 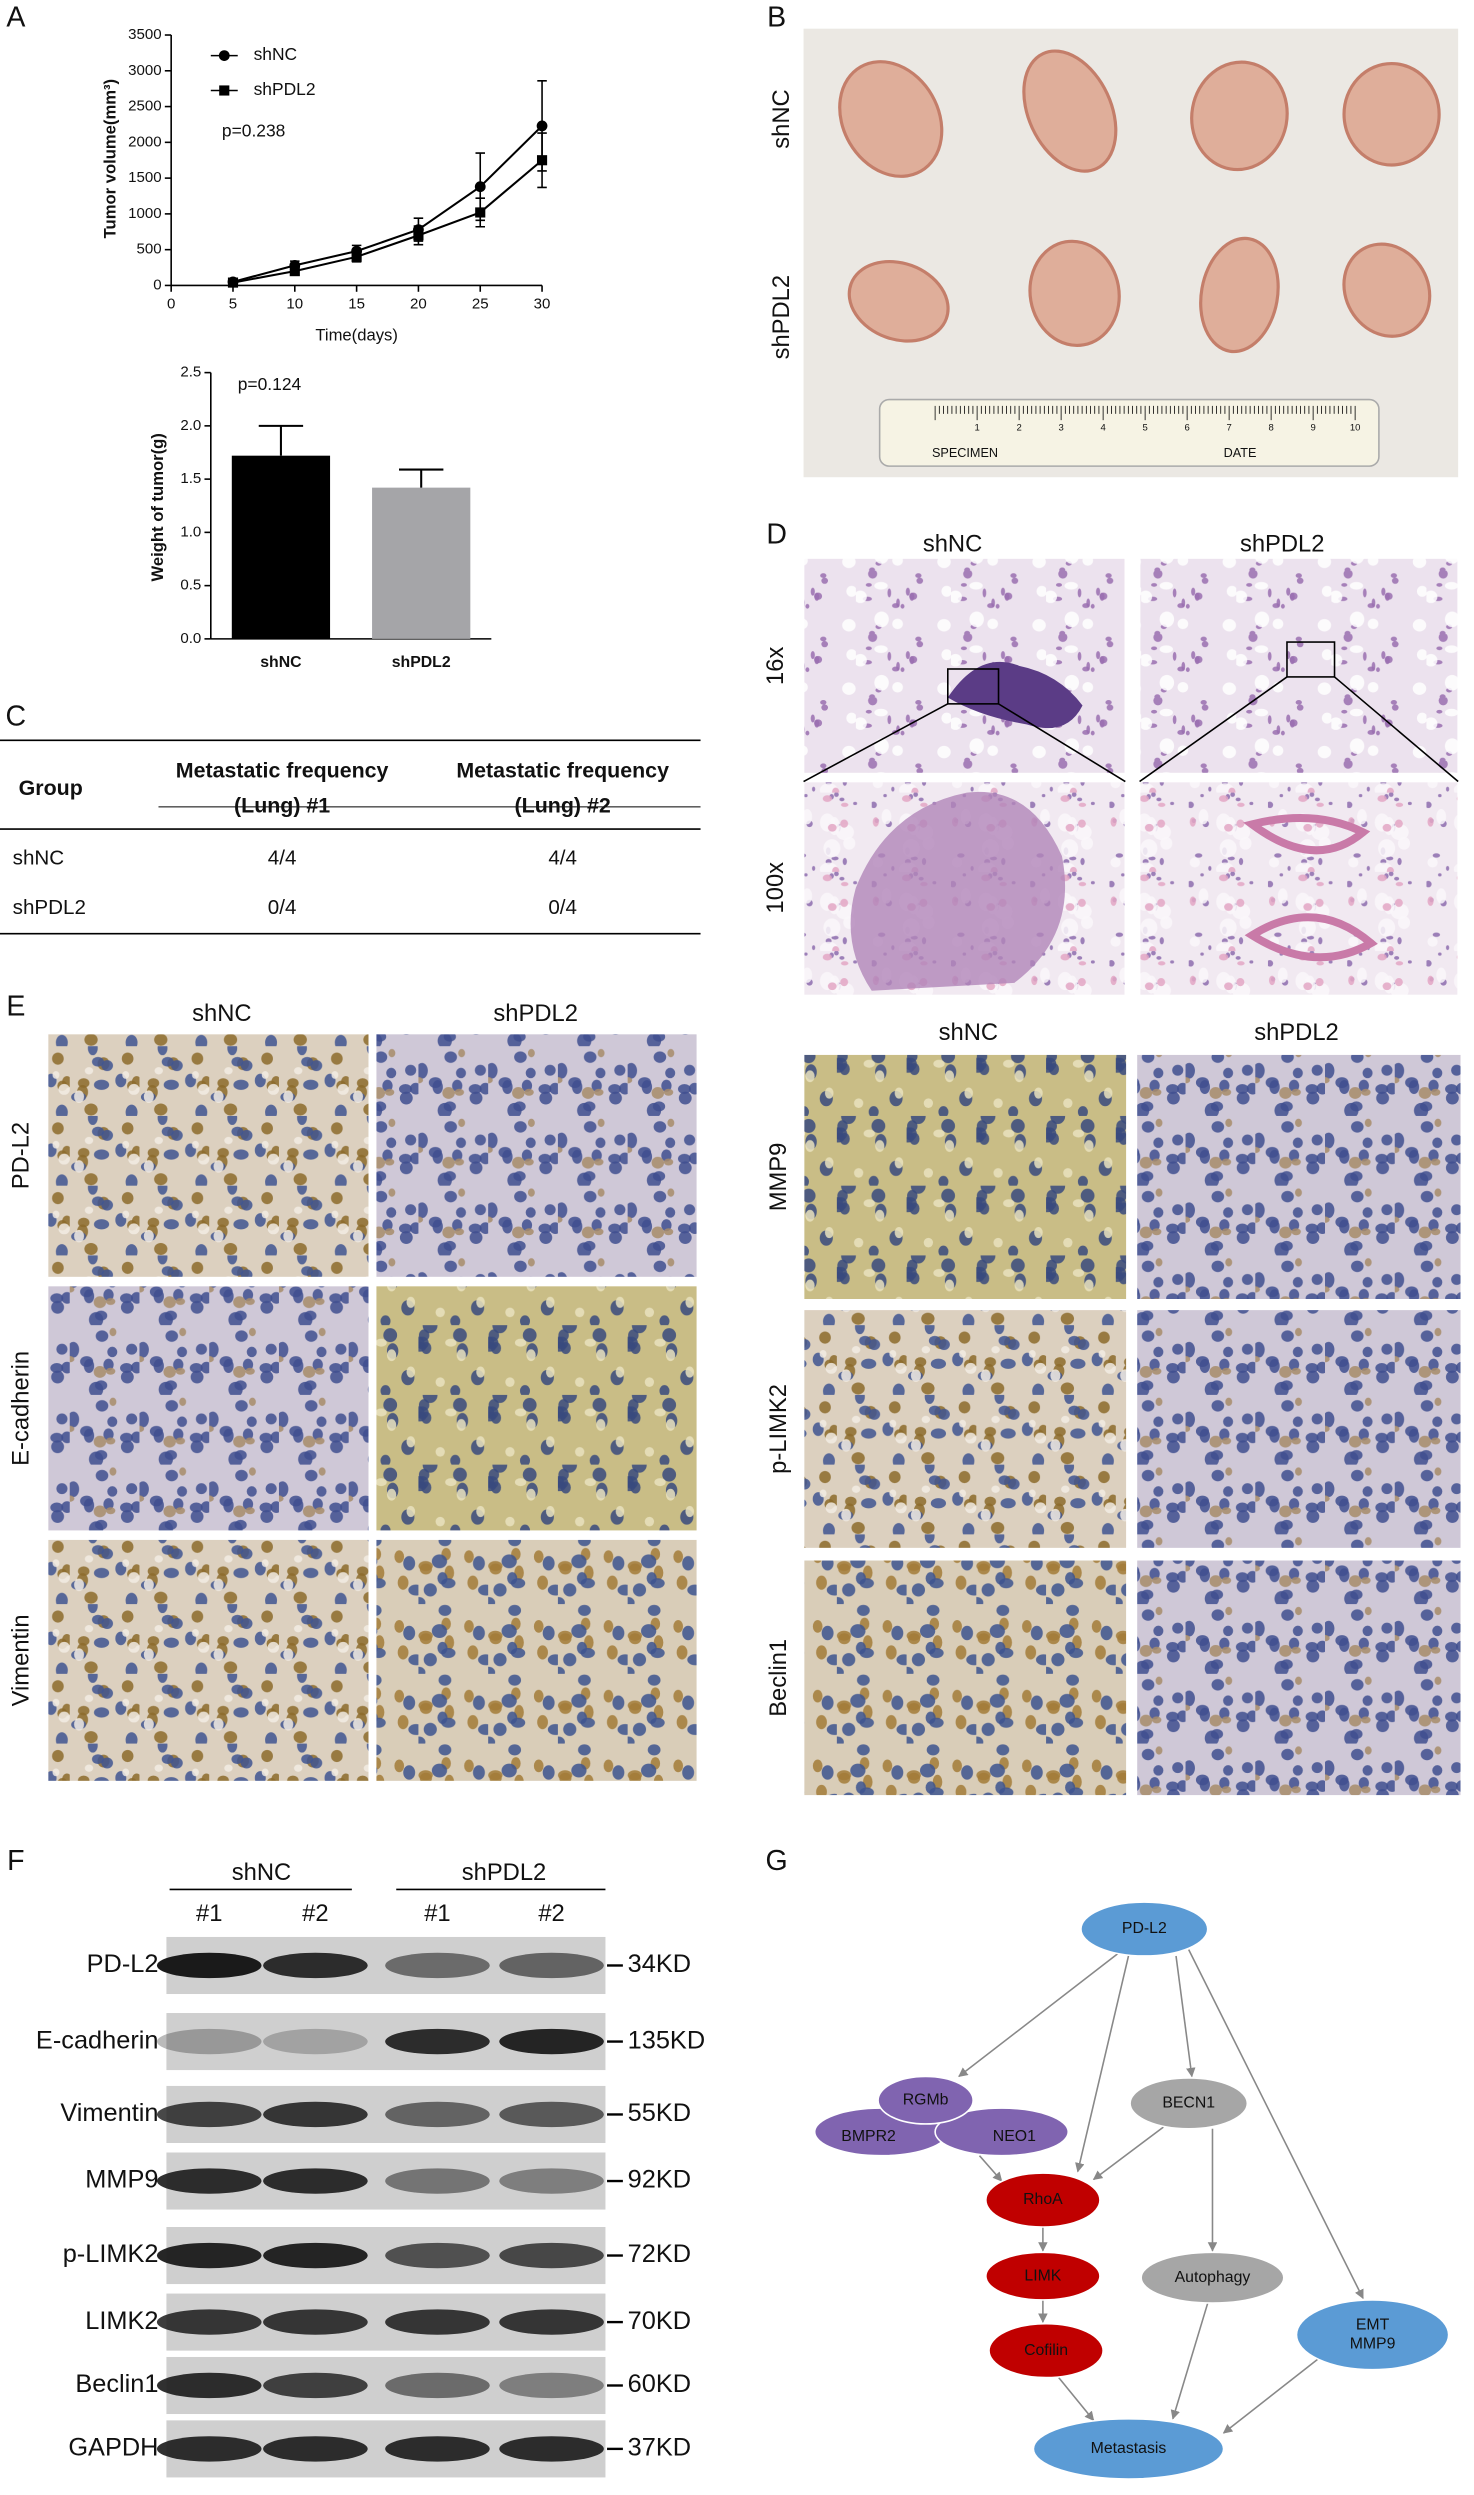 What do you see at coordinates (781, 317) in the screenshot?
I see `row-label: shPDL2` at bounding box center [781, 317].